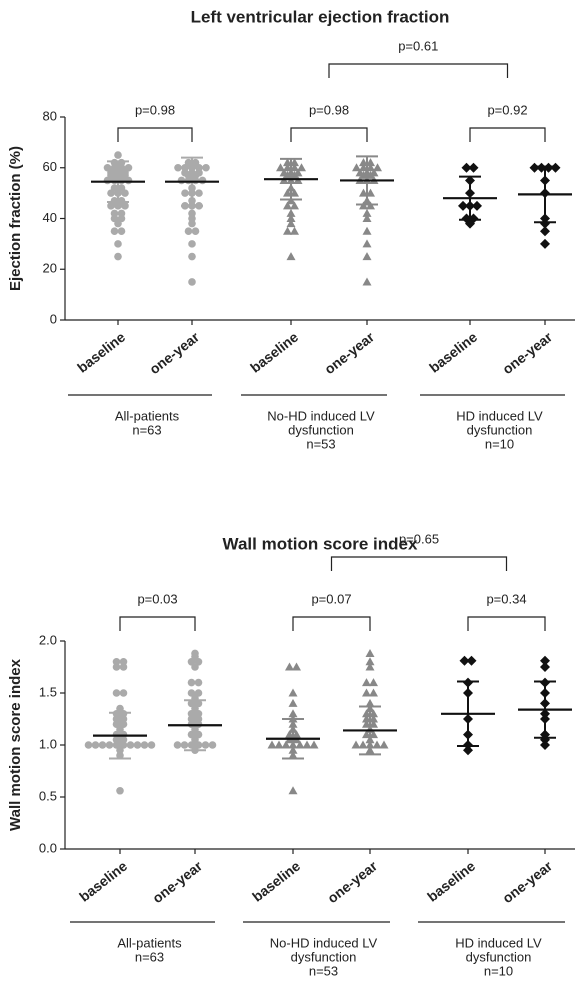  What do you see at coordinates (321, 415) in the screenshot?
I see `group-label: No-HD induced LV` at bounding box center [321, 415].